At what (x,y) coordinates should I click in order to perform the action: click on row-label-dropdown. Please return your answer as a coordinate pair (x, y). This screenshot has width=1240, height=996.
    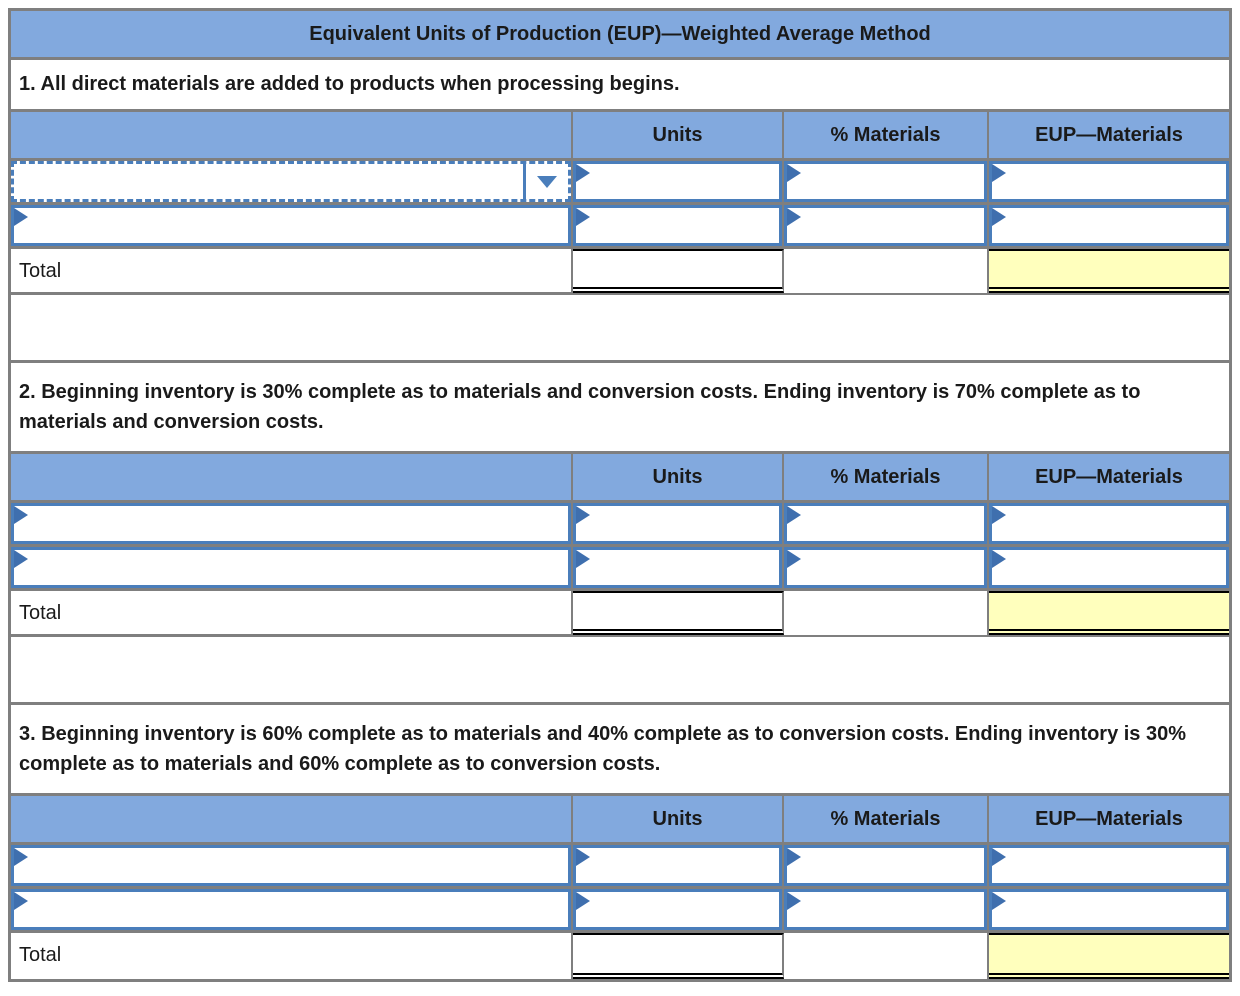
    Looking at the image, I should click on (291, 181).